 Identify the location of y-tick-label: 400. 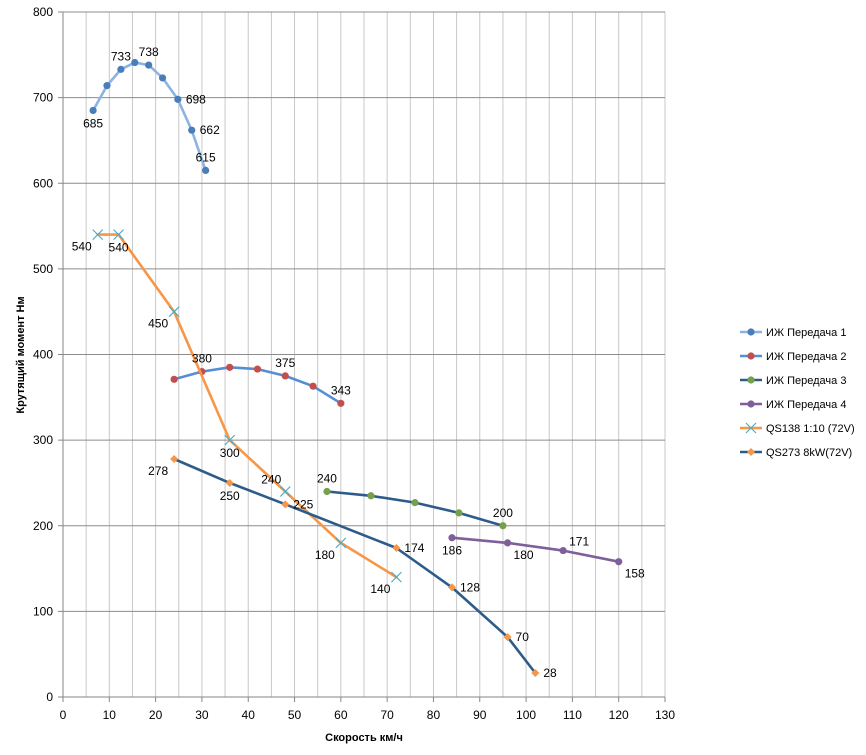
(43, 355).